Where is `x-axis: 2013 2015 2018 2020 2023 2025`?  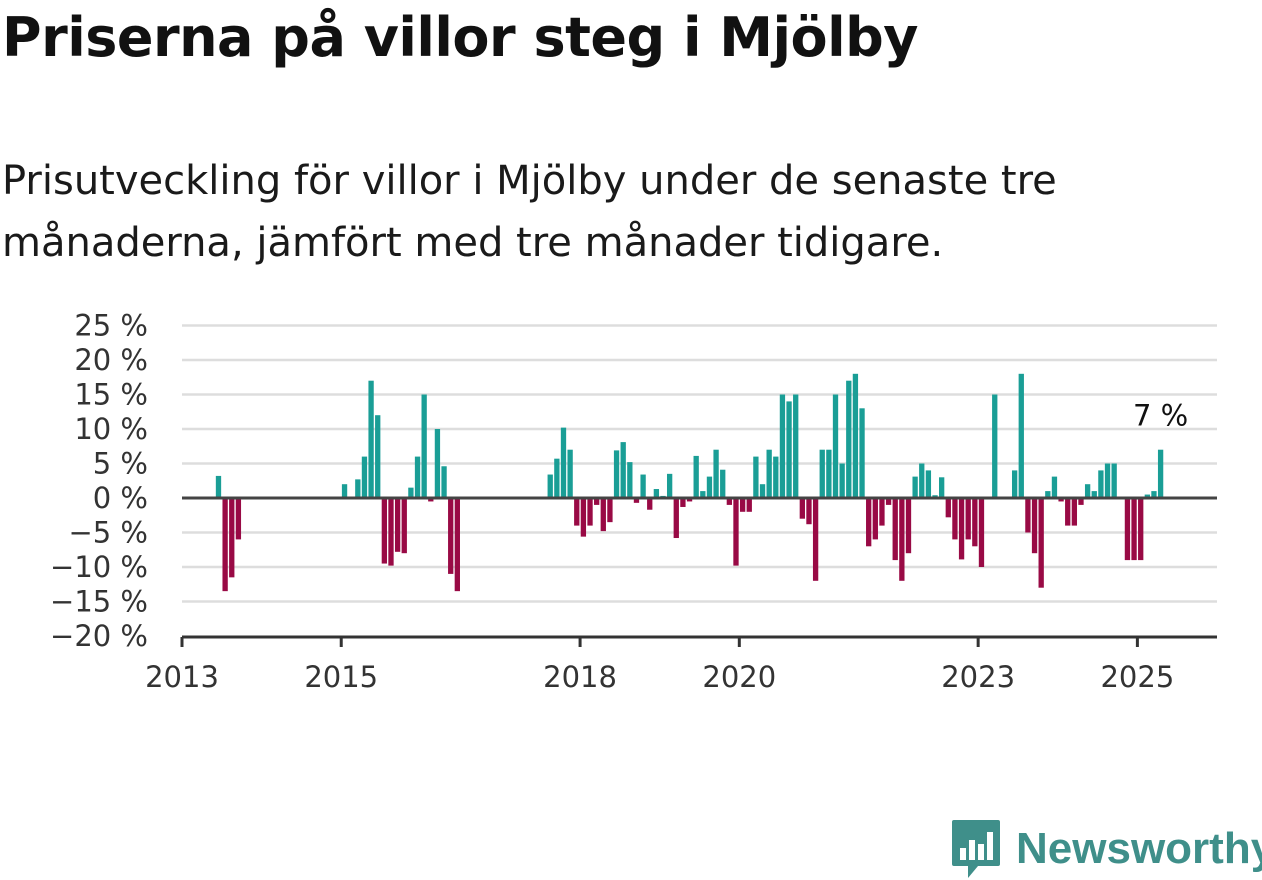 x-axis: 2013 2015 2018 2020 2023 2025 is located at coordinates (681, 664).